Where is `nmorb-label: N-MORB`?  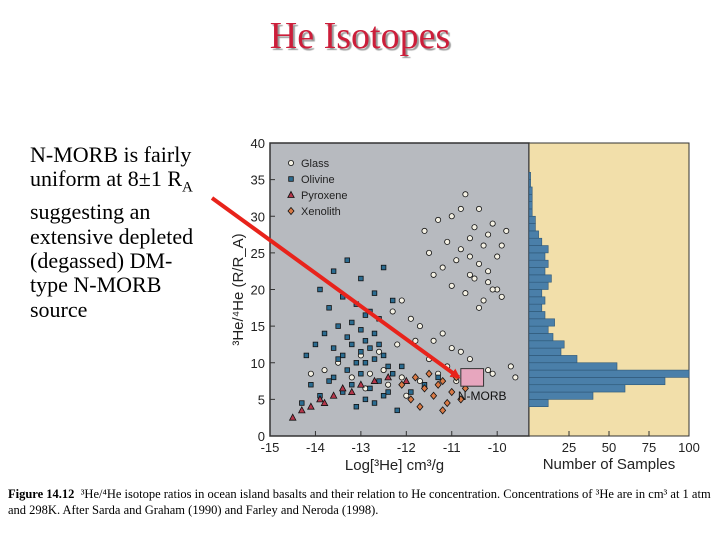 nmorb-label: N-MORB is located at coordinates (482, 396).